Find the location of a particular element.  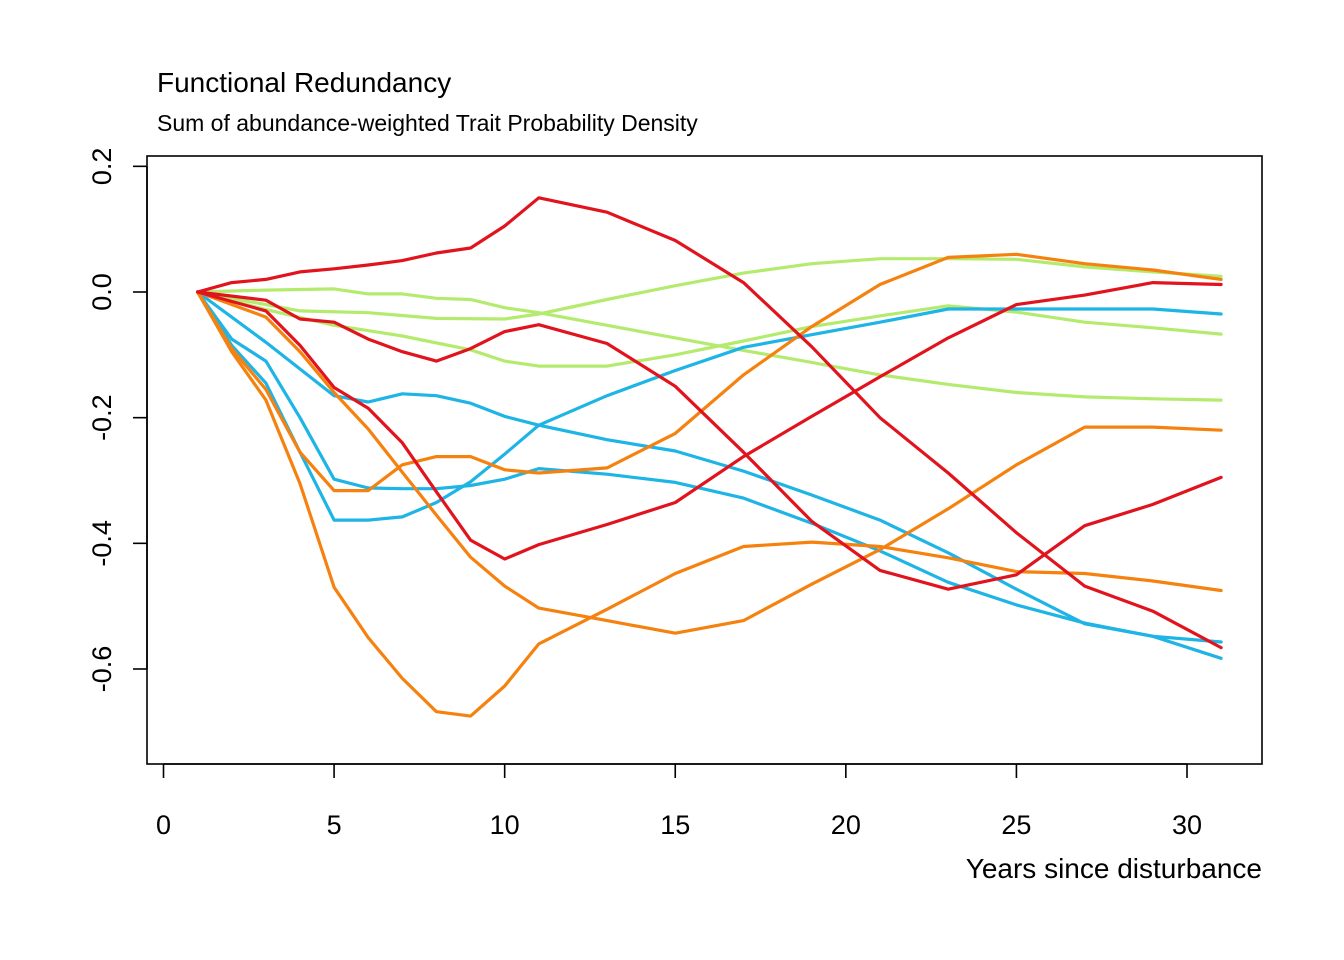

x-tick-label: 25 is located at coordinates (1016, 825).